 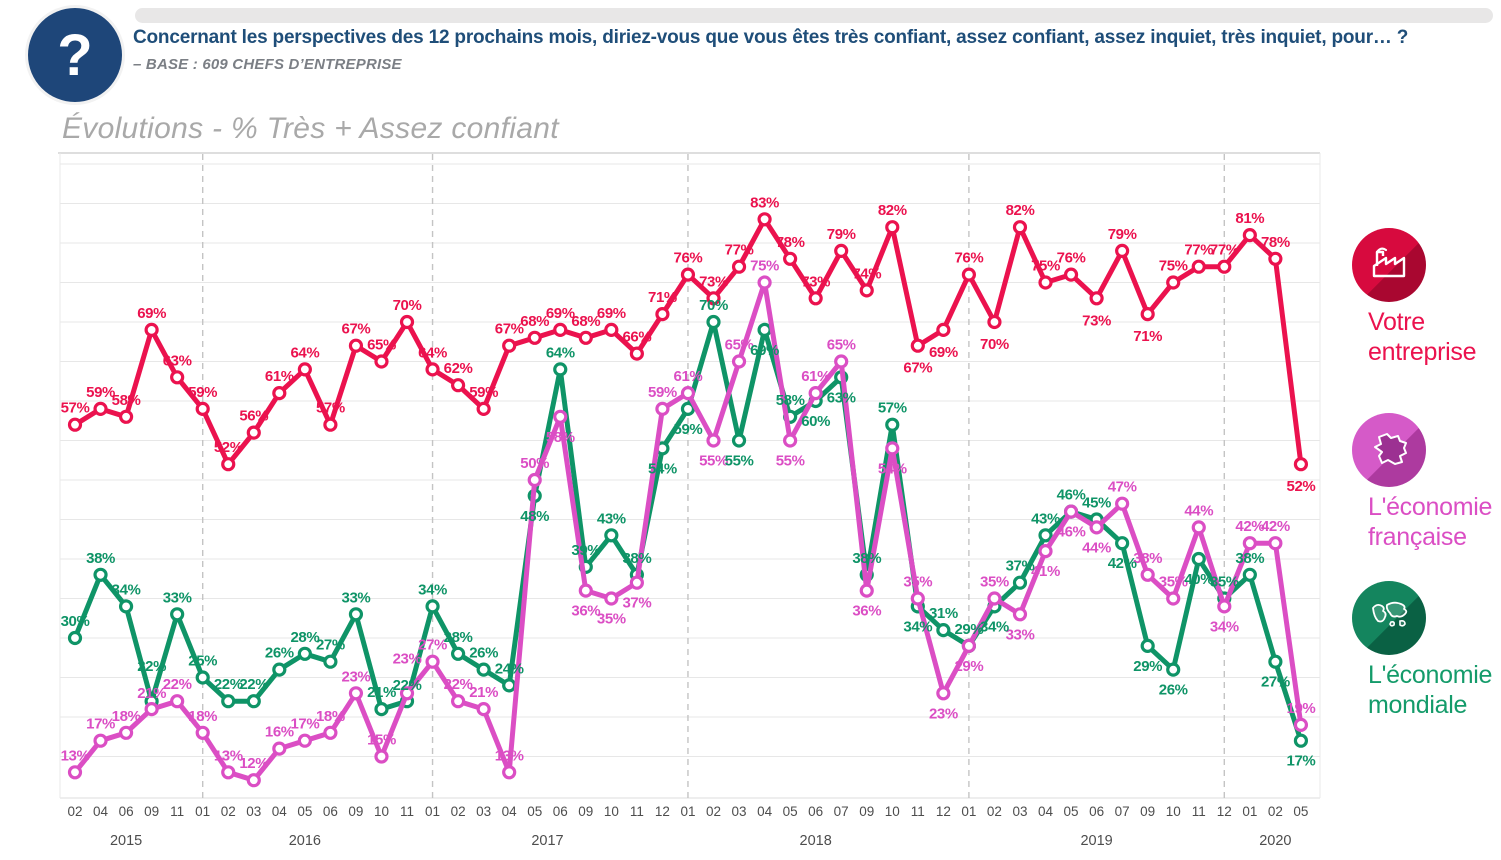 What do you see at coordinates (790, 400) in the screenshot?
I see `data-label: 58%` at bounding box center [790, 400].